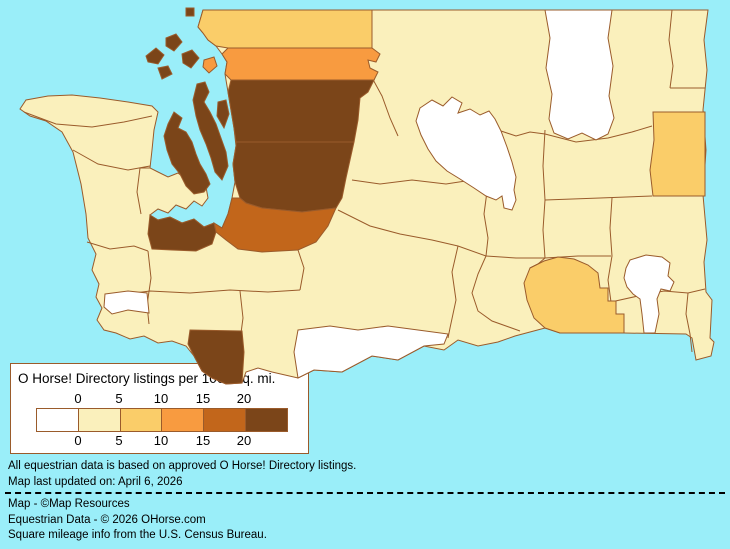 The image size is (730, 549). Describe the element at coordinates (266, 420) in the screenshot. I see `legend-swatch-20plus` at that location.